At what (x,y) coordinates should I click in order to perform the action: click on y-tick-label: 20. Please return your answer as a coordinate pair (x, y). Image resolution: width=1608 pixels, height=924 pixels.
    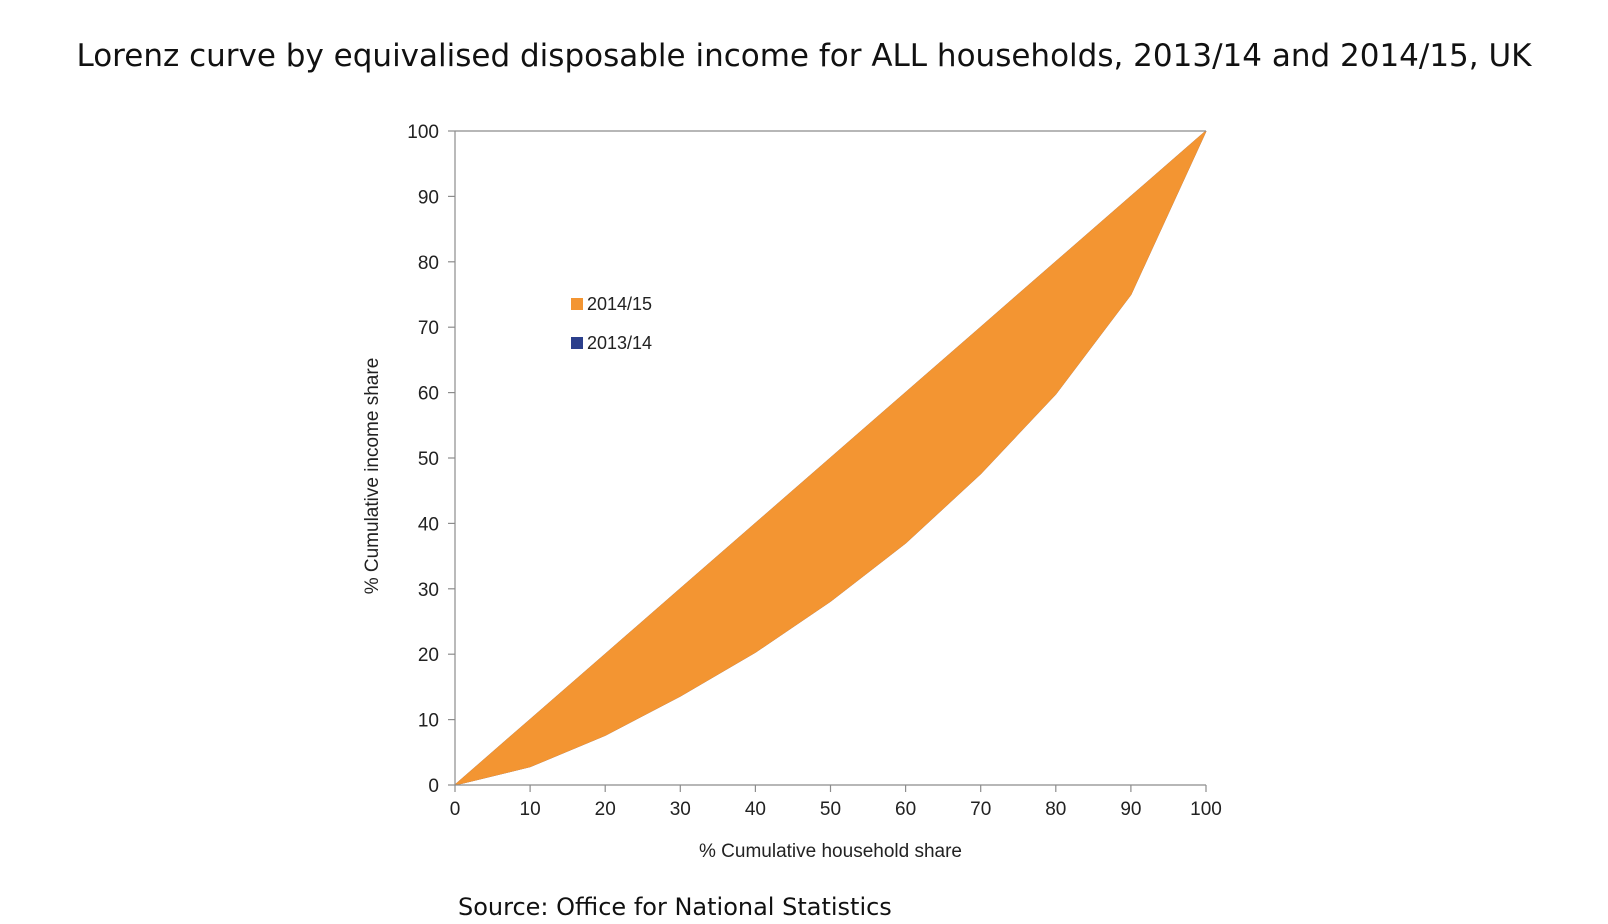
    Looking at the image, I should click on (428, 655).